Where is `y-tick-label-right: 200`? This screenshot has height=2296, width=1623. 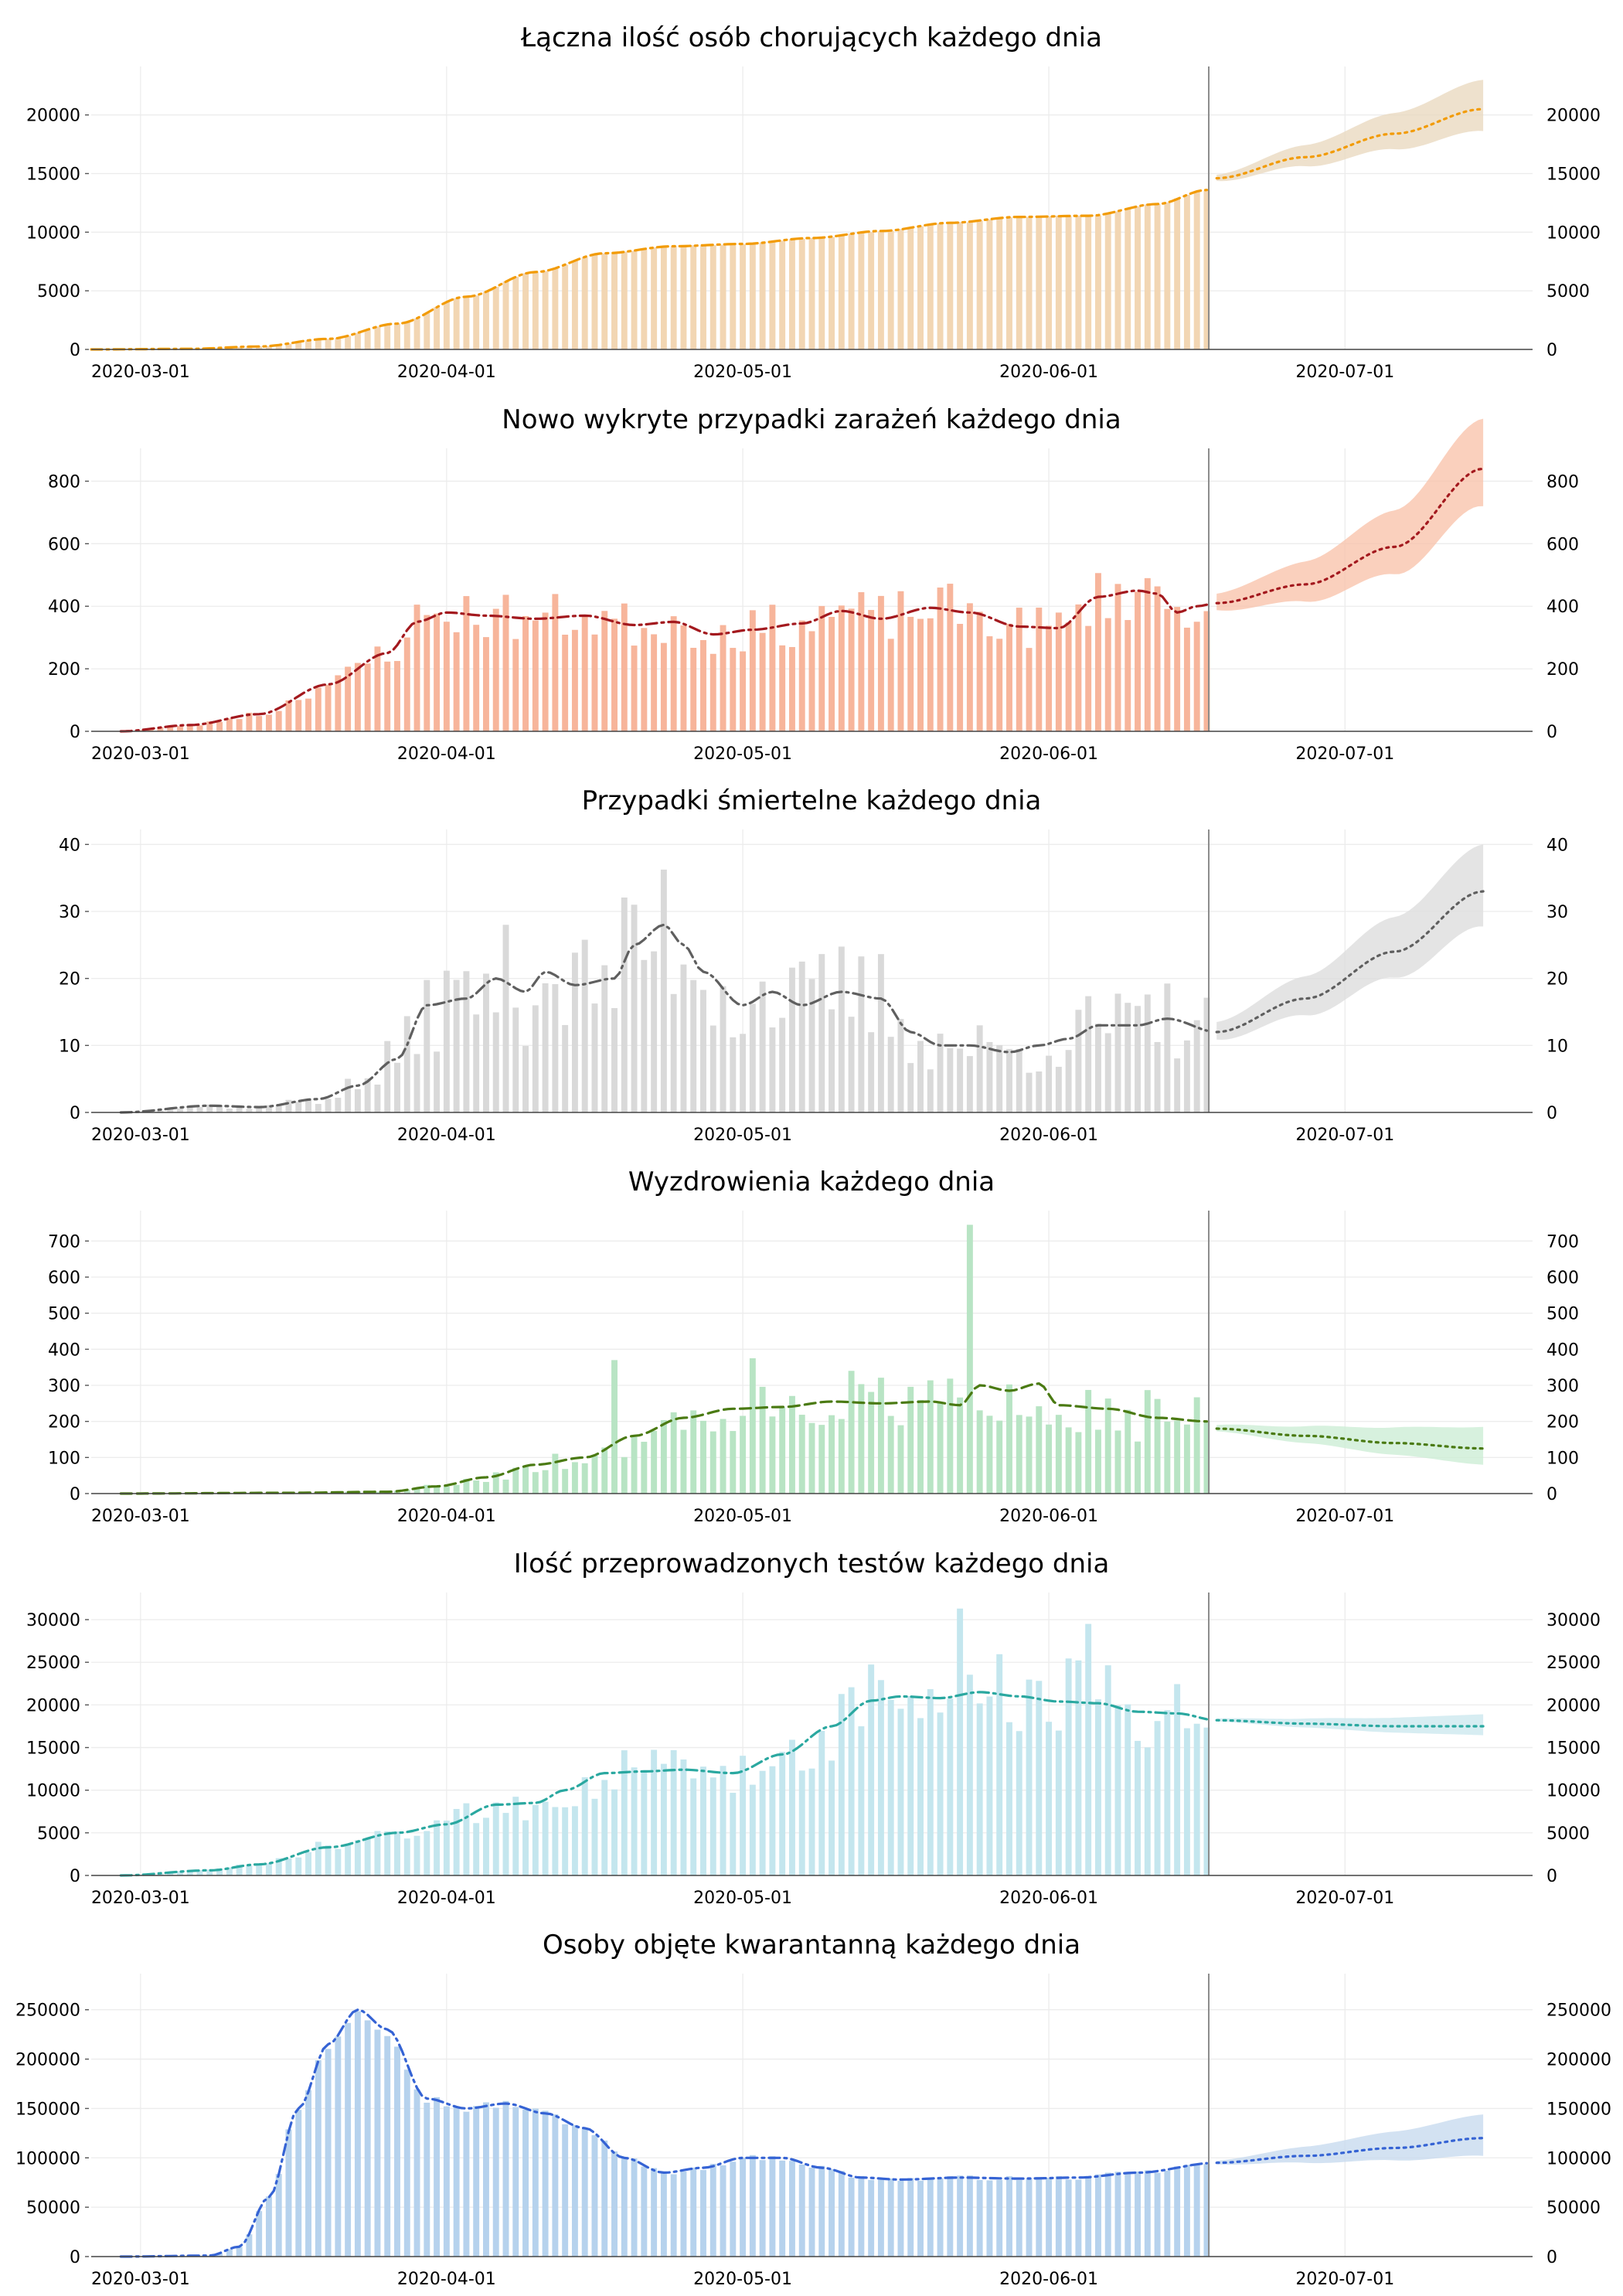 y-tick-label-right: 200 is located at coordinates (1562, 1422).